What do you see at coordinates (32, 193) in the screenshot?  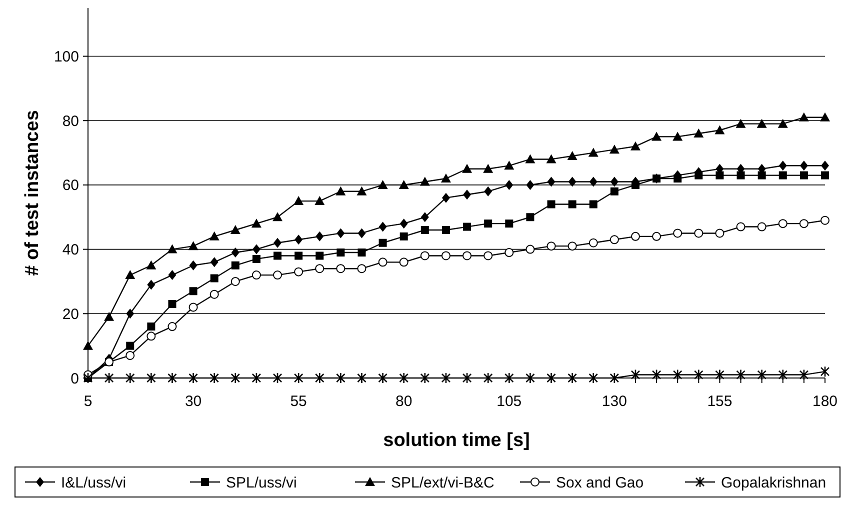 I see `y-axis-title: # of test instances` at bounding box center [32, 193].